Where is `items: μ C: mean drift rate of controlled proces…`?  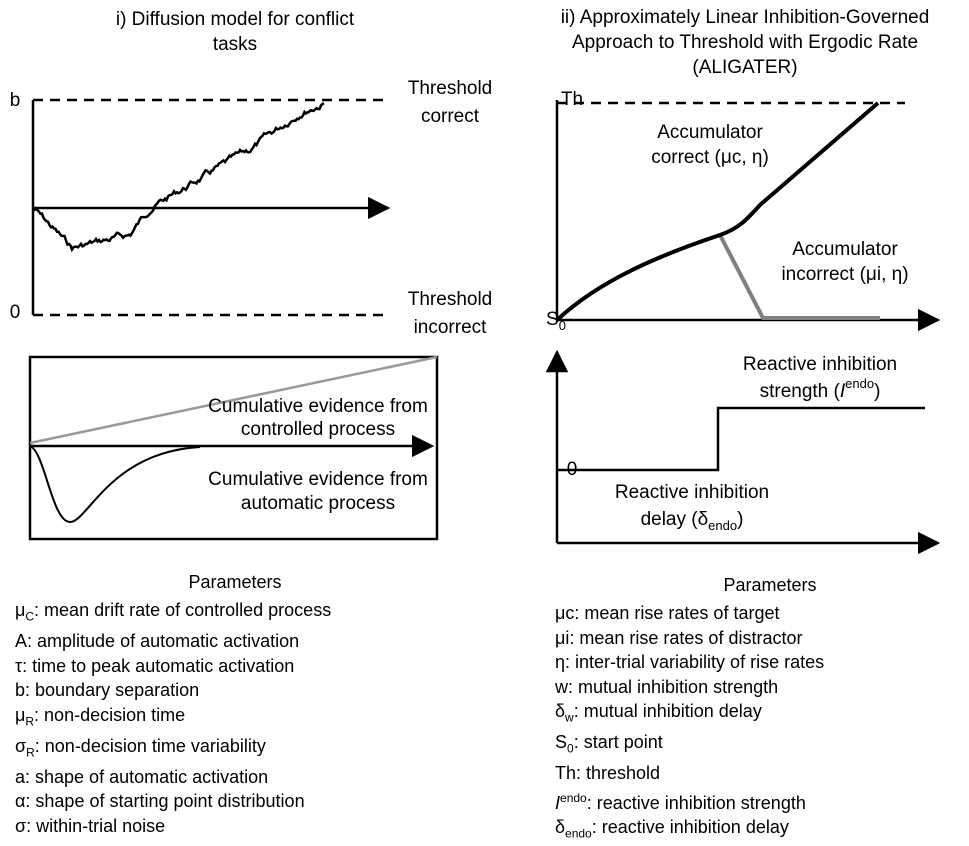 items: μ C: mean drift rate of controlled proces… is located at coordinates (173, 718).